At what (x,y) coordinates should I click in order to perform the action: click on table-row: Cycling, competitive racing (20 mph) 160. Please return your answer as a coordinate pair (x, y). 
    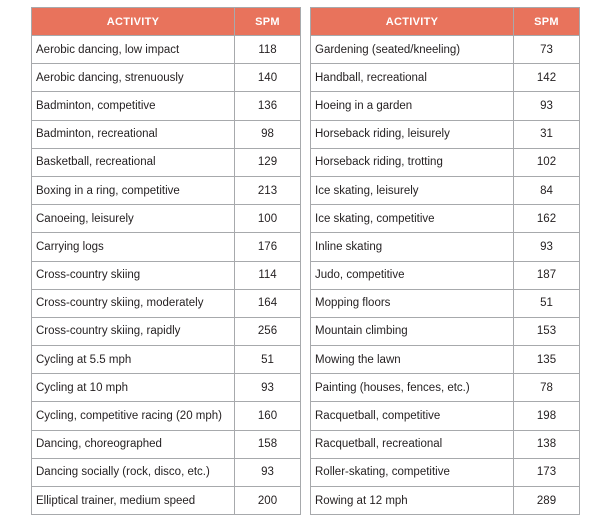
    Looking at the image, I should click on (166, 416).